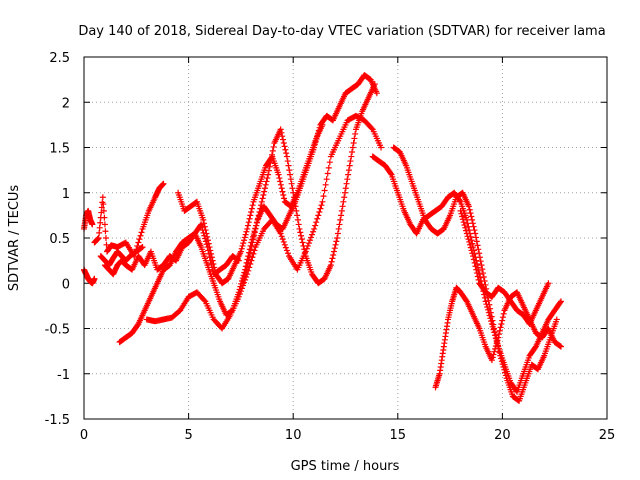 Image resolution: width=640 pixels, height=480 pixels. I want to click on x-tick-label: 20, so click(502, 435).